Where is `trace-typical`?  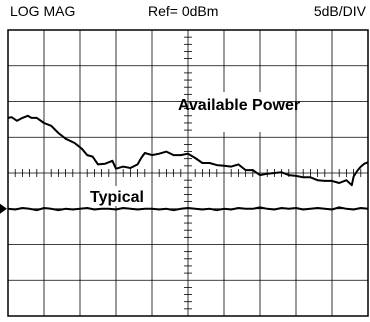
trace-typical is located at coordinates (188, 209).